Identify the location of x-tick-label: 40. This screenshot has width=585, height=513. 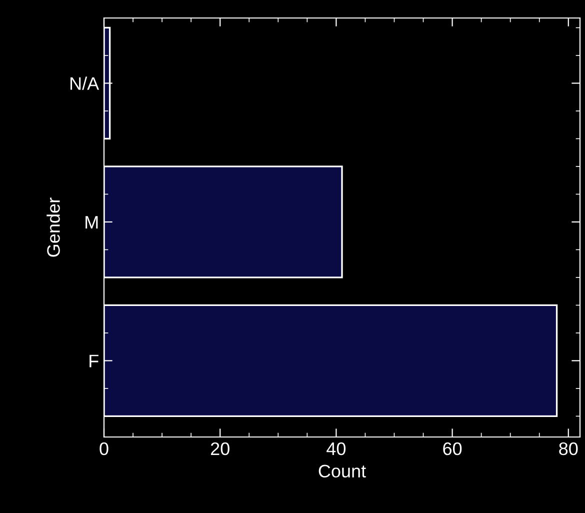
(336, 449).